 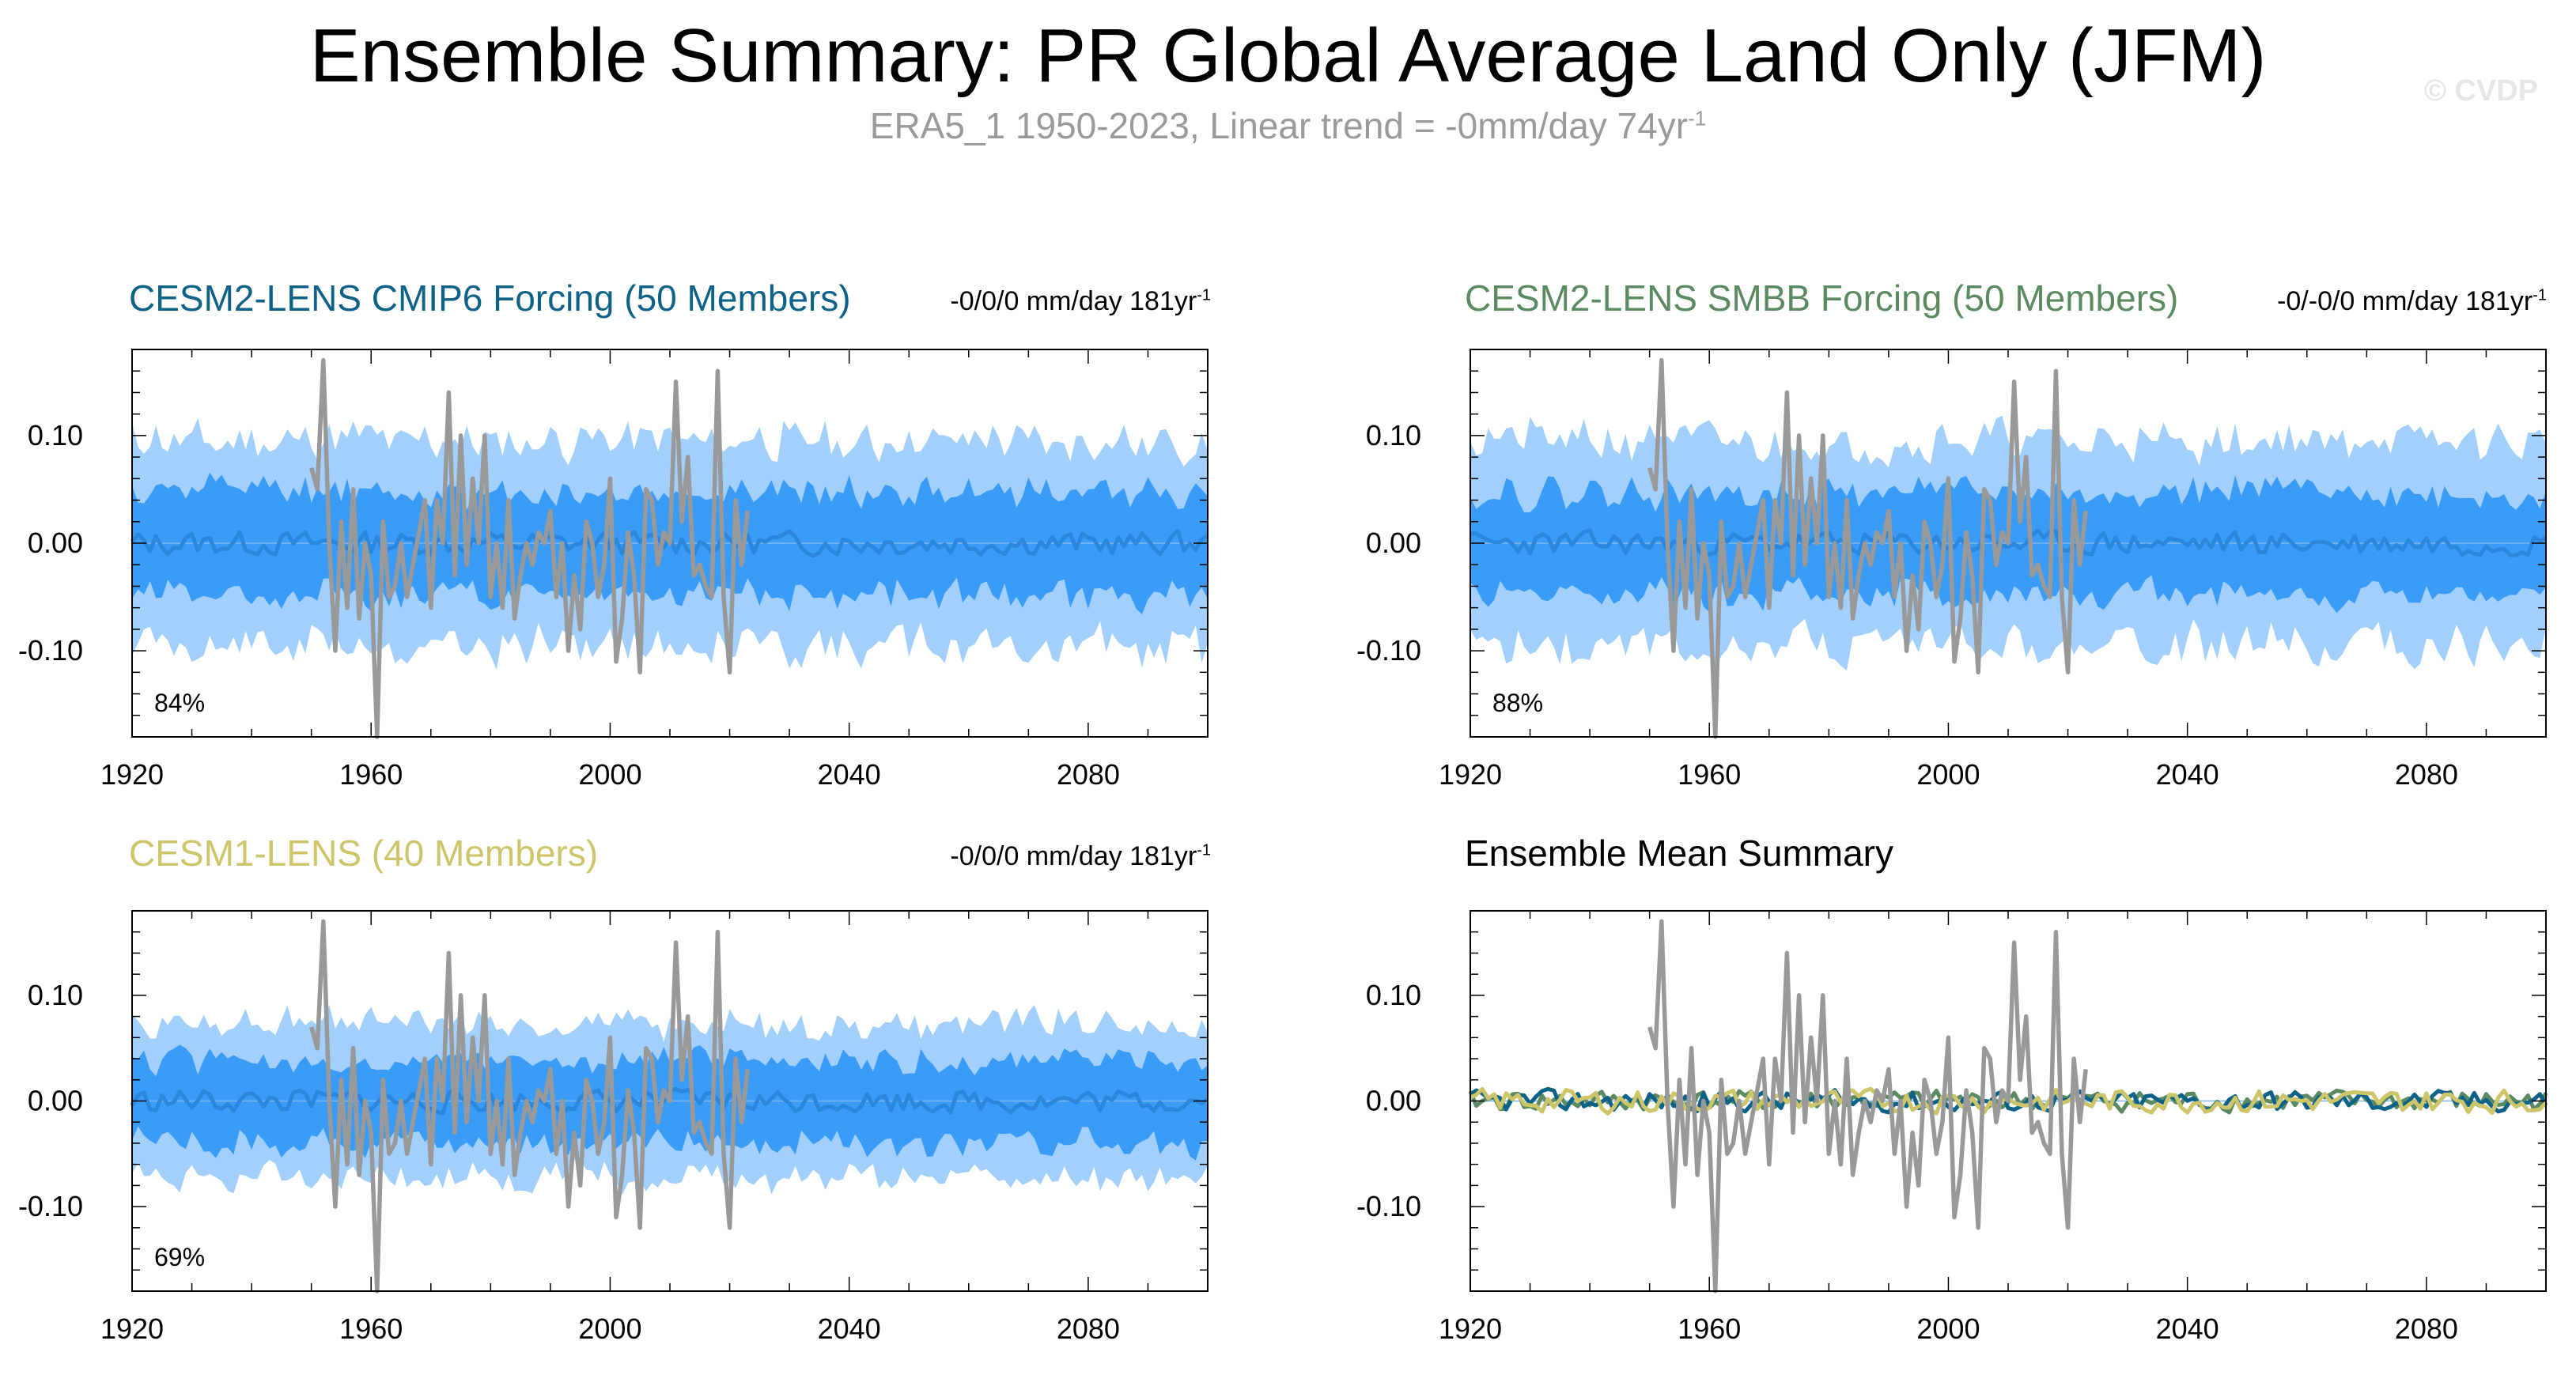 I want to click on series-cesm2-lens-cmip6-forcing, so click(x=2009, y=1100).